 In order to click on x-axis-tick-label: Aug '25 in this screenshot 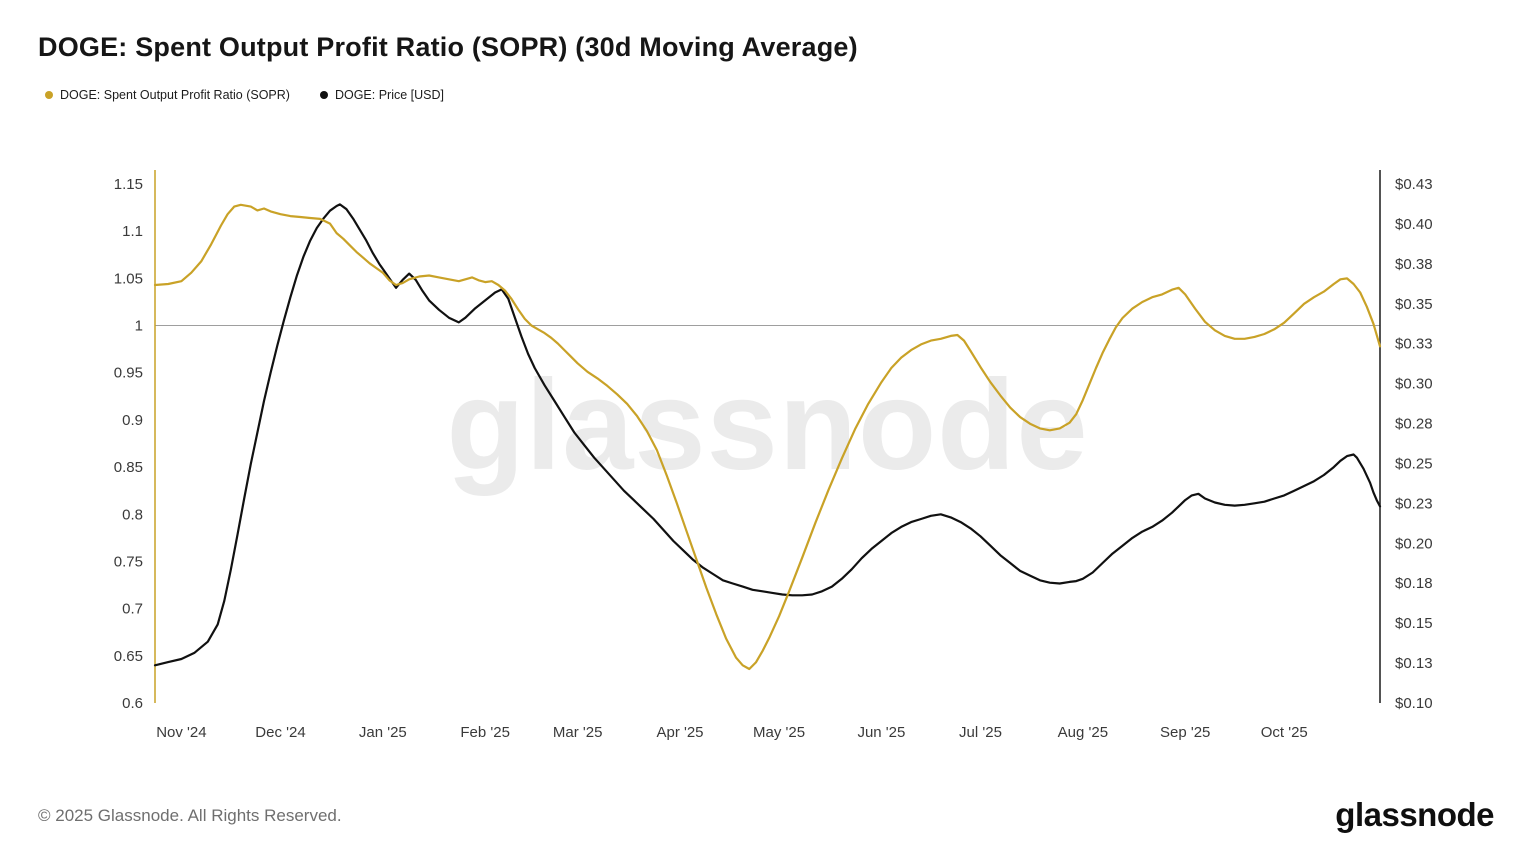, I will do `click(1083, 732)`.